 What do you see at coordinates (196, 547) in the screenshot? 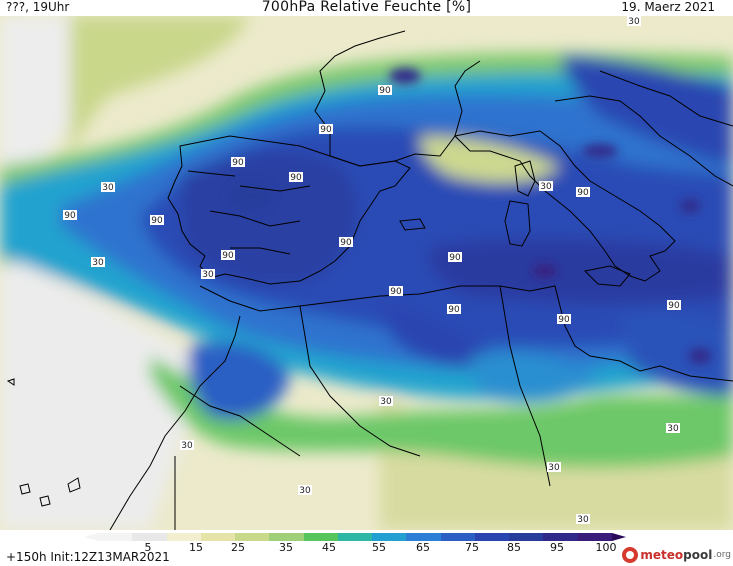
I see `legend-tick-label: 15` at bounding box center [196, 547].